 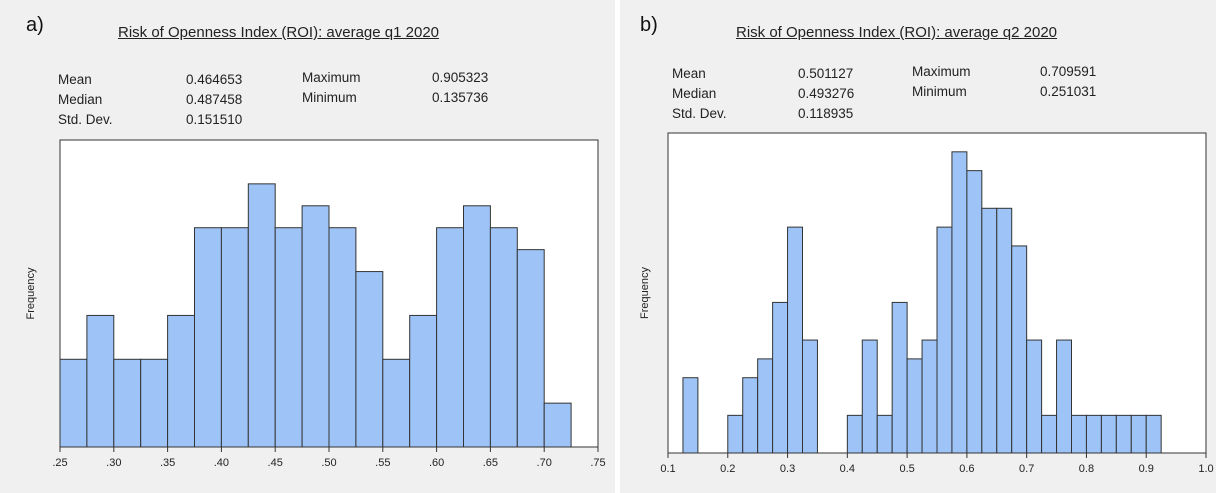 I want to click on stat-min-label-a: Minimum, so click(x=329, y=97).